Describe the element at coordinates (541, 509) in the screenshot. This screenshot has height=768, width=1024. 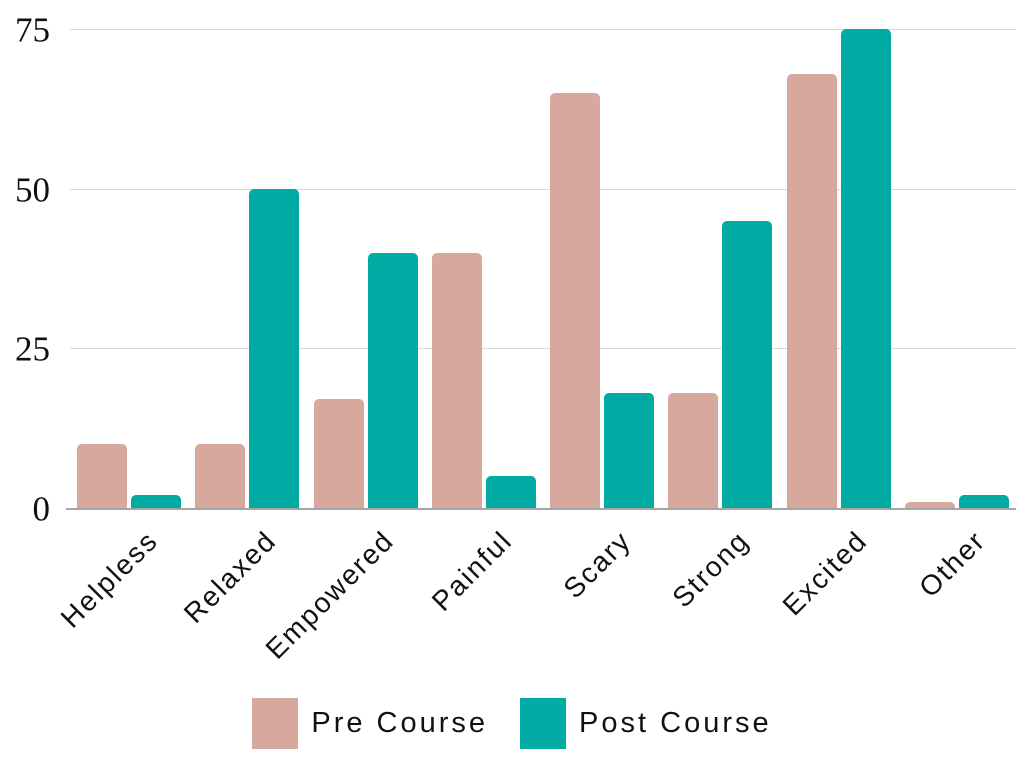
I see `x-axis-line` at that location.